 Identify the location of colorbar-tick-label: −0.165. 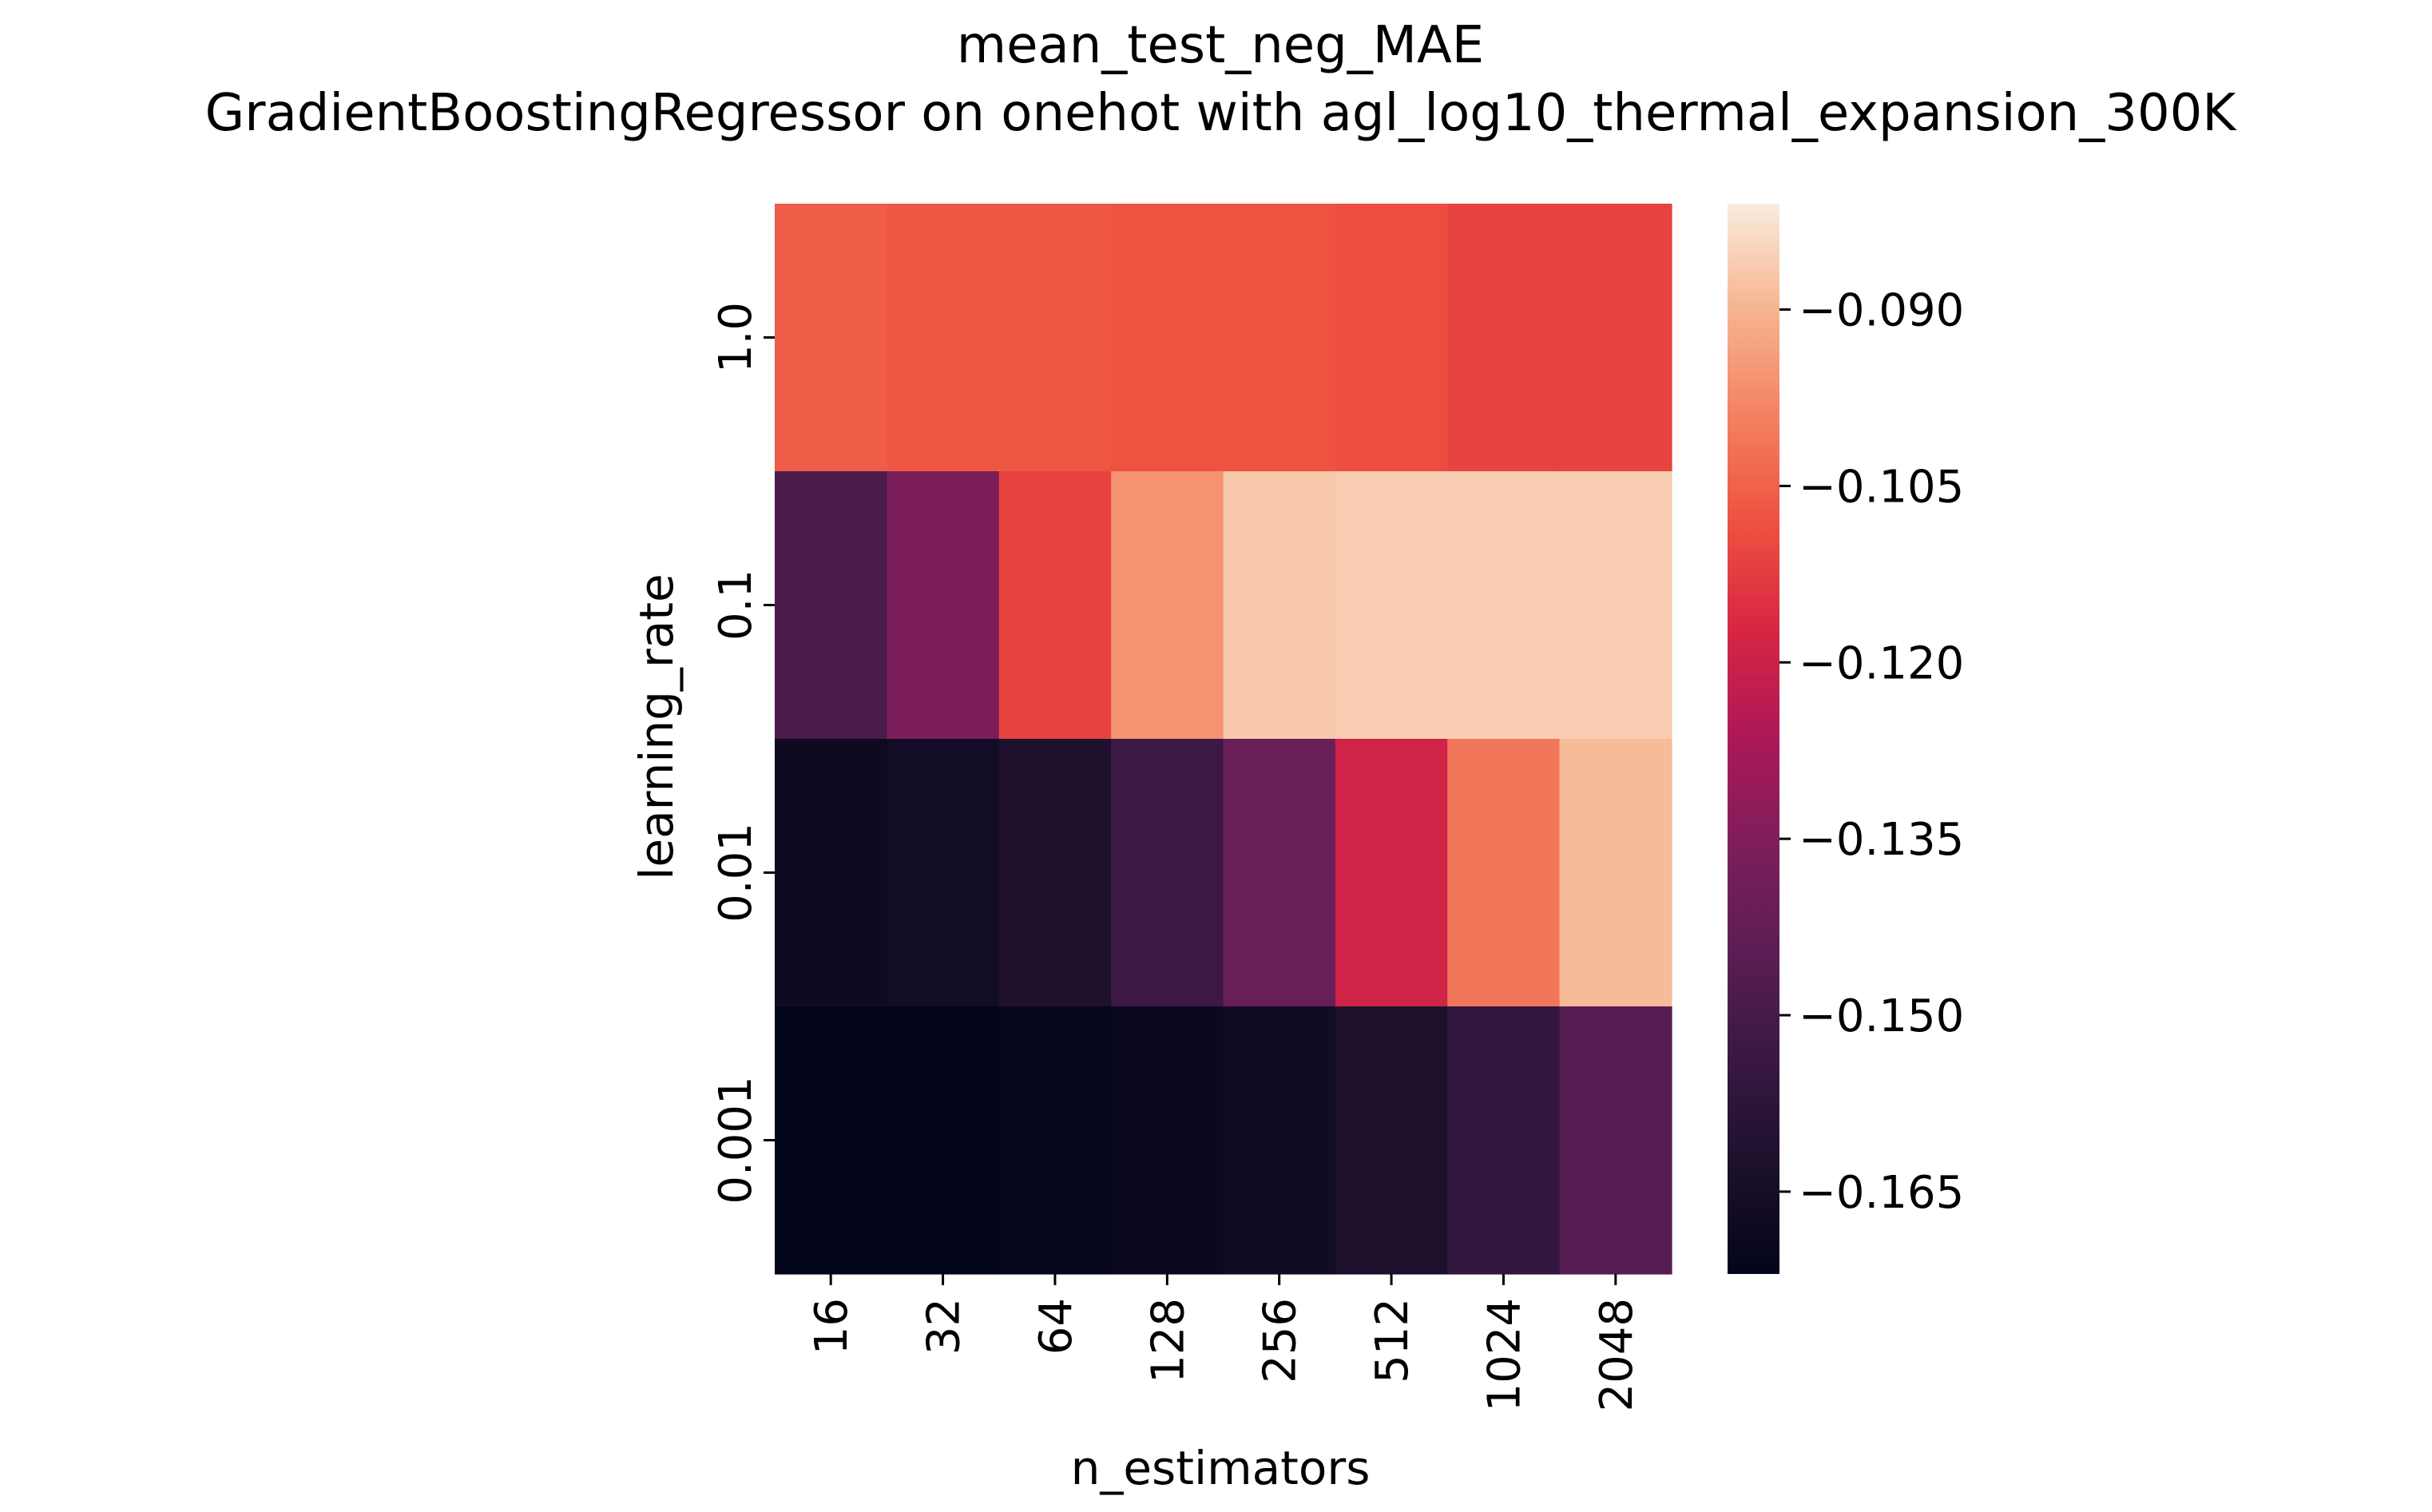
(1881, 1193).